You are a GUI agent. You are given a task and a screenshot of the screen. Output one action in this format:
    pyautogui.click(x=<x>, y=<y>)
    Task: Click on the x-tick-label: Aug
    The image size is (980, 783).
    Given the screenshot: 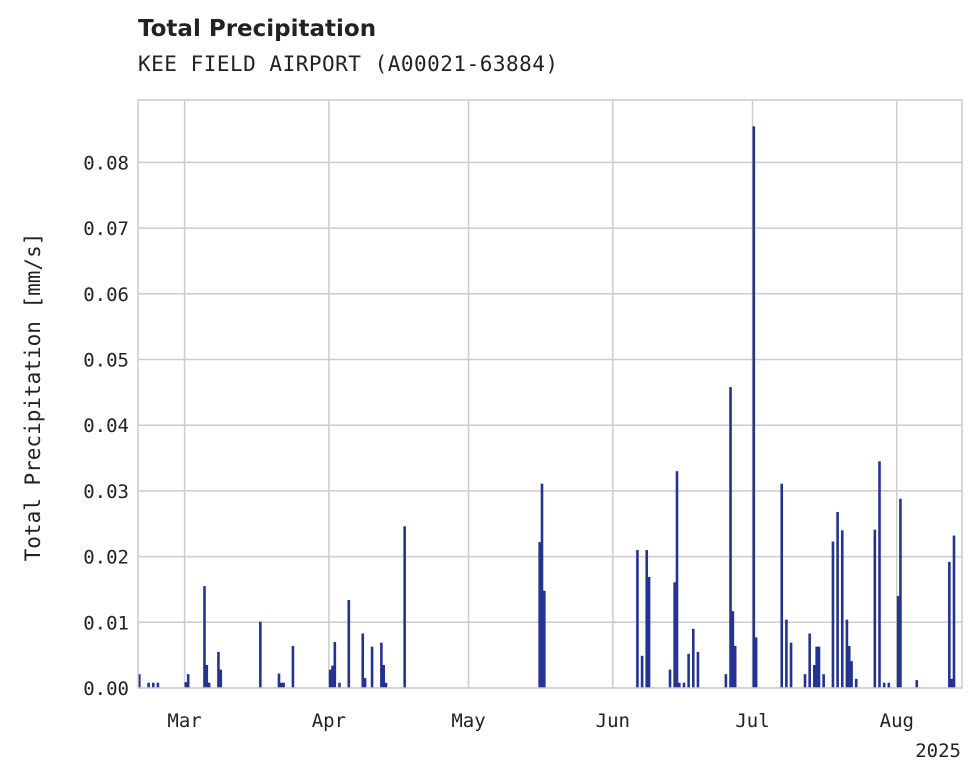 What is the action you would take?
    pyautogui.click(x=897, y=721)
    